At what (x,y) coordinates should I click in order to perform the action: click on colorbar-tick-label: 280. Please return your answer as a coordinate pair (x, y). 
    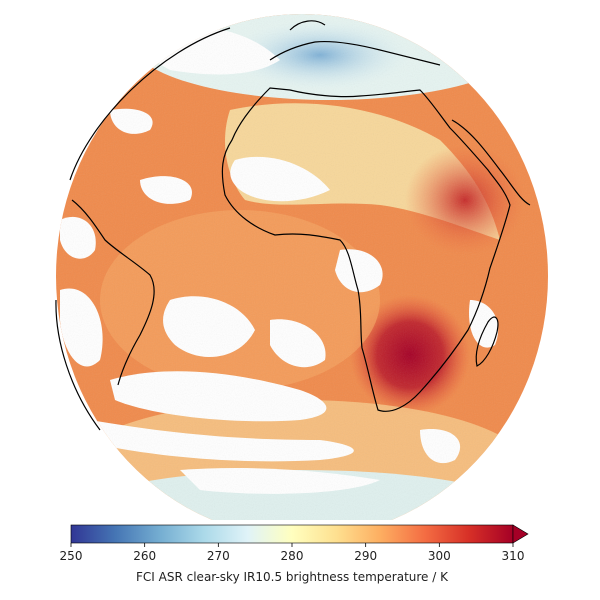
    Looking at the image, I should click on (292, 556).